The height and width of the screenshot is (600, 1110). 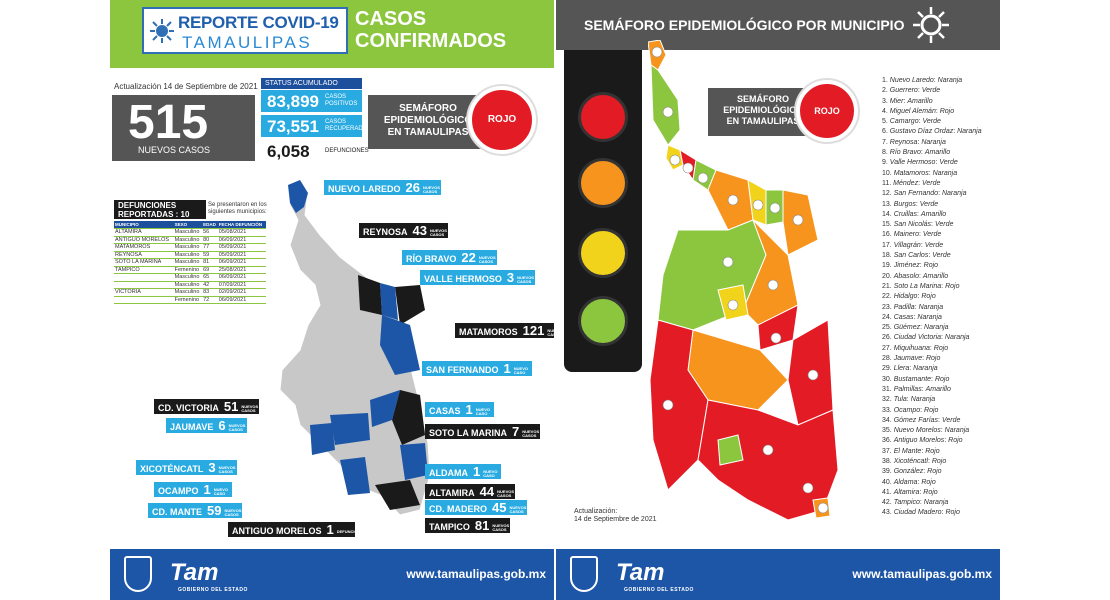 I want to click on stat-deaths-value: 6,058, so click(x=288, y=151).